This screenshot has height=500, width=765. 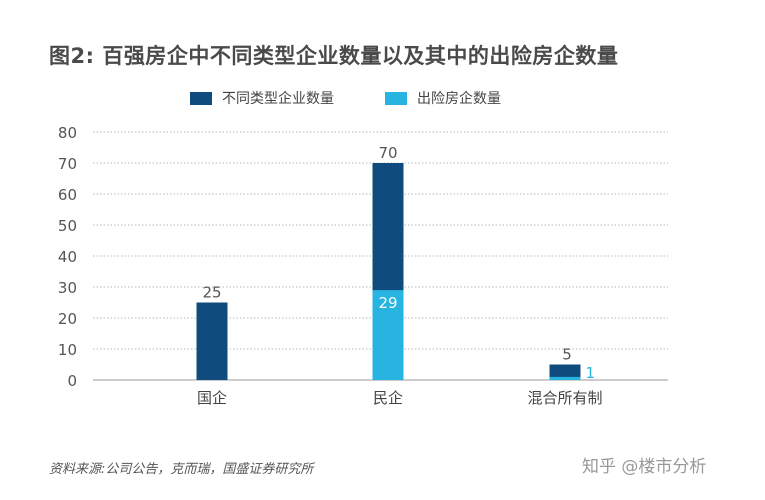 I want to click on source-note: 资料来源:公司公告，克而瑞，国盛证券研究所, so click(x=181, y=469).